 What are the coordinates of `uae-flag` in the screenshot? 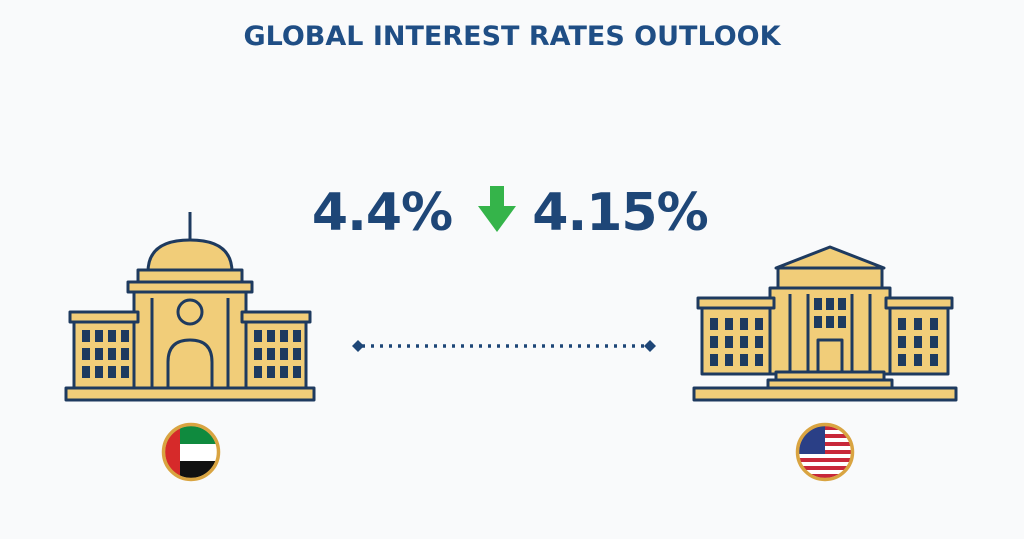 It's located at (191, 452).